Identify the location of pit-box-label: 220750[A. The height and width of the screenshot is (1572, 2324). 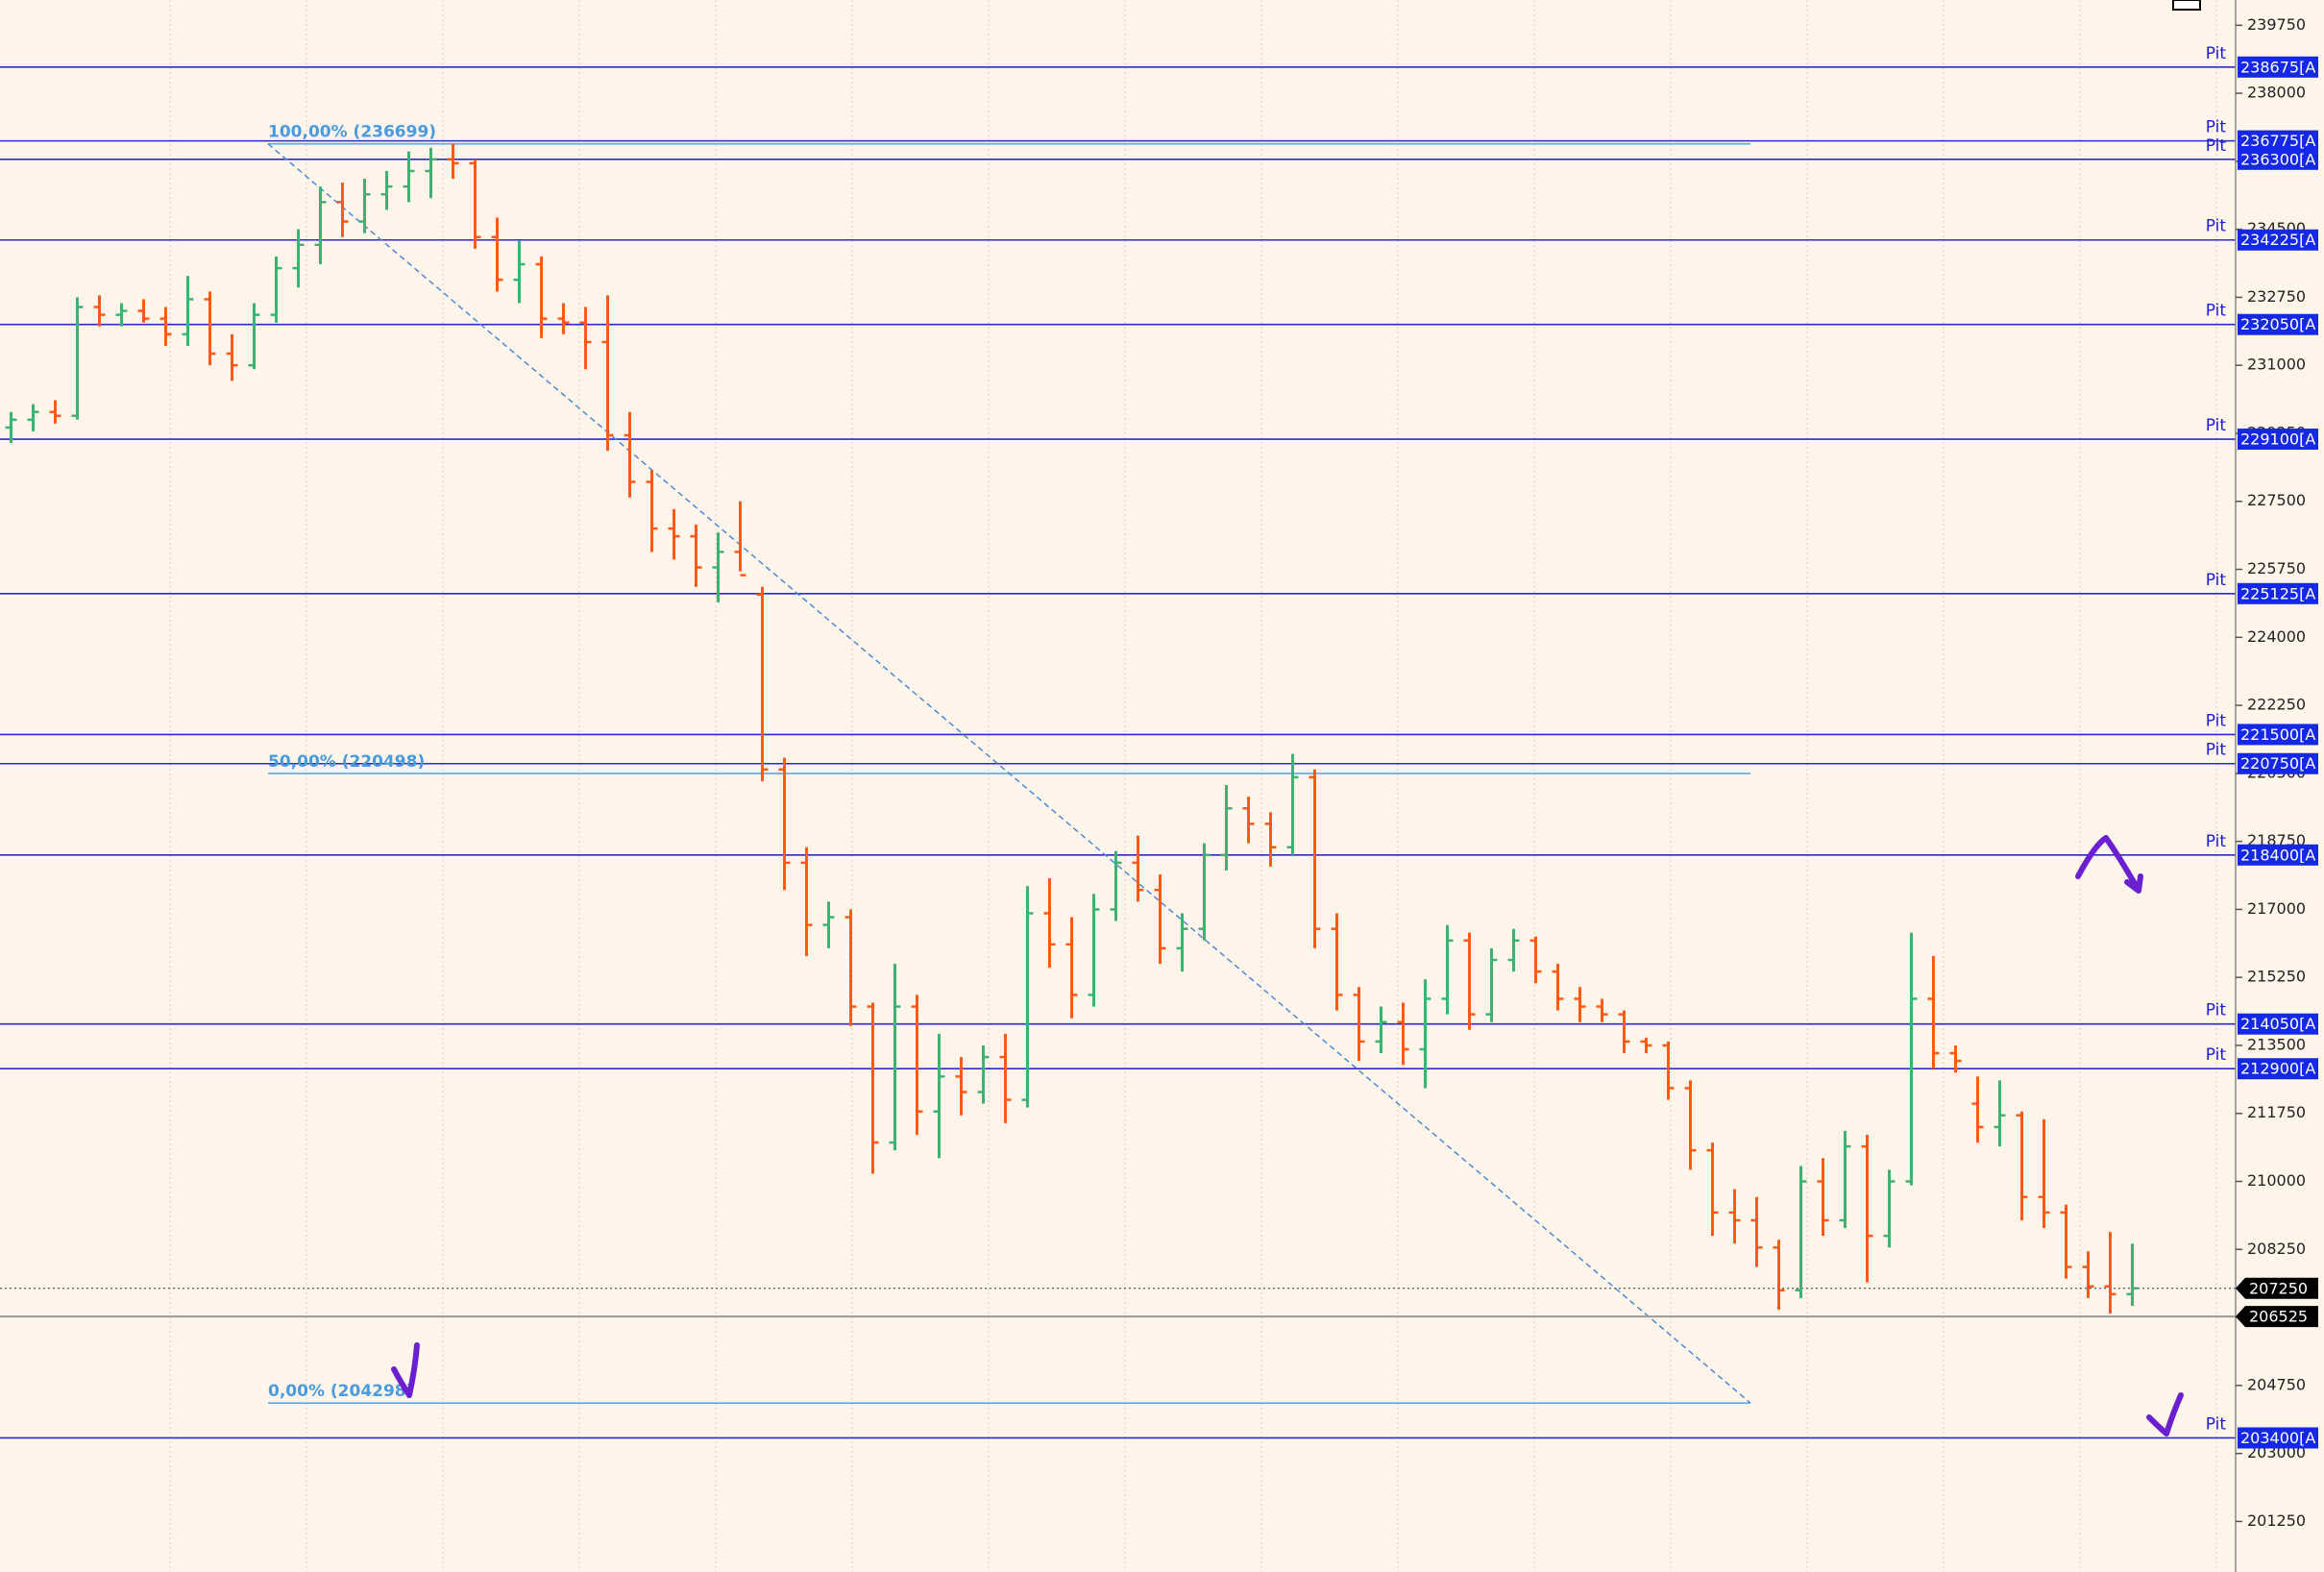
(2277, 763).